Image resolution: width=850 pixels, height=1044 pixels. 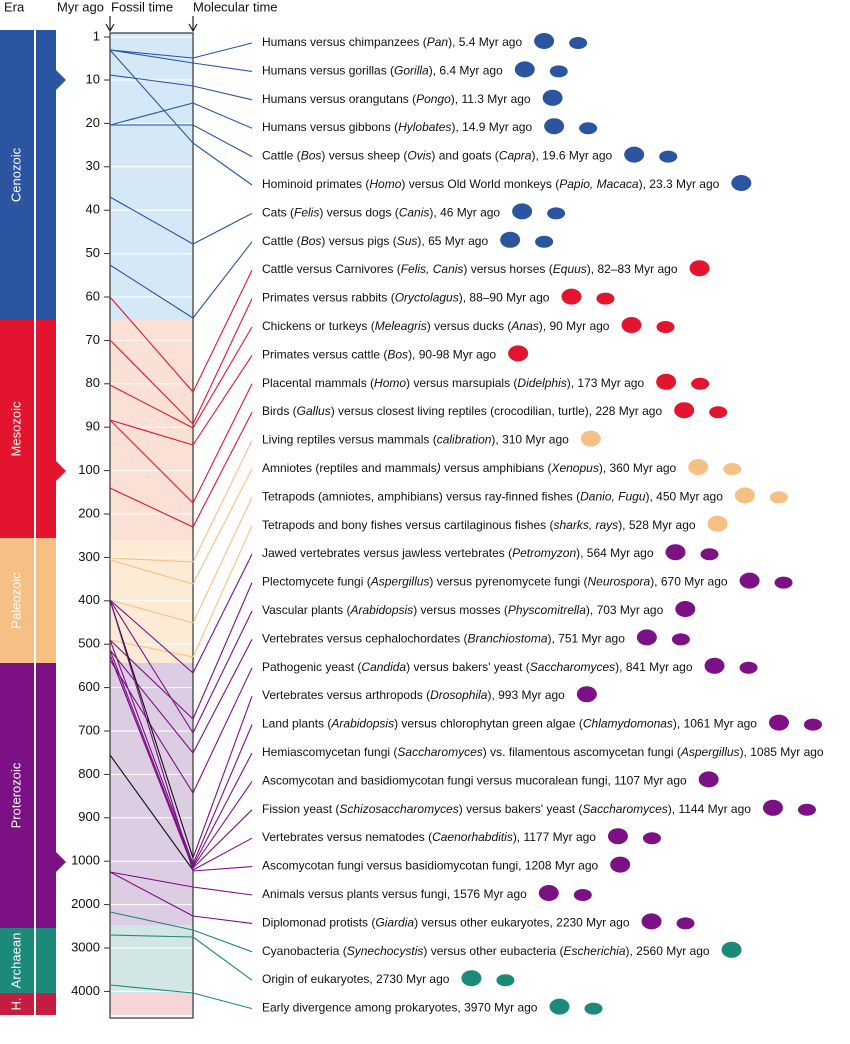 What do you see at coordinates (491, 99) in the screenshot?
I see `label-part: ), 11.3 Myr ago` at bounding box center [491, 99].